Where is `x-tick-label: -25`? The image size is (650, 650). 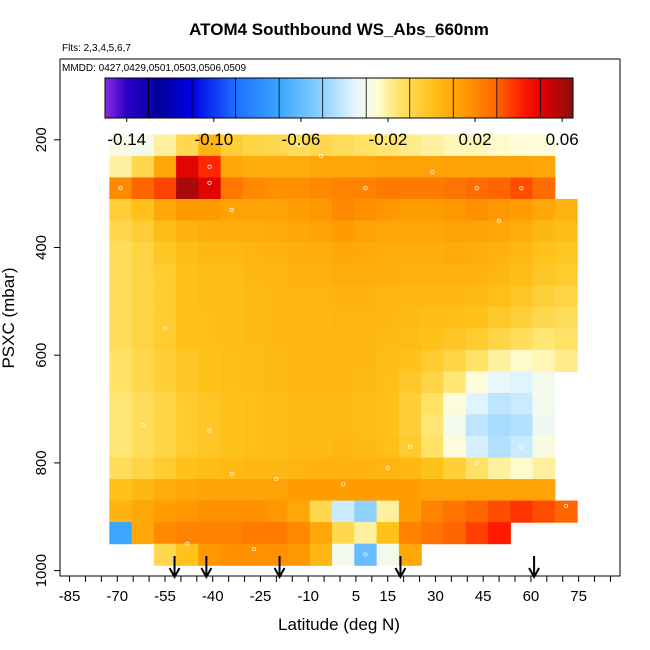
x-tick-label: -25 is located at coordinates (261, 596).